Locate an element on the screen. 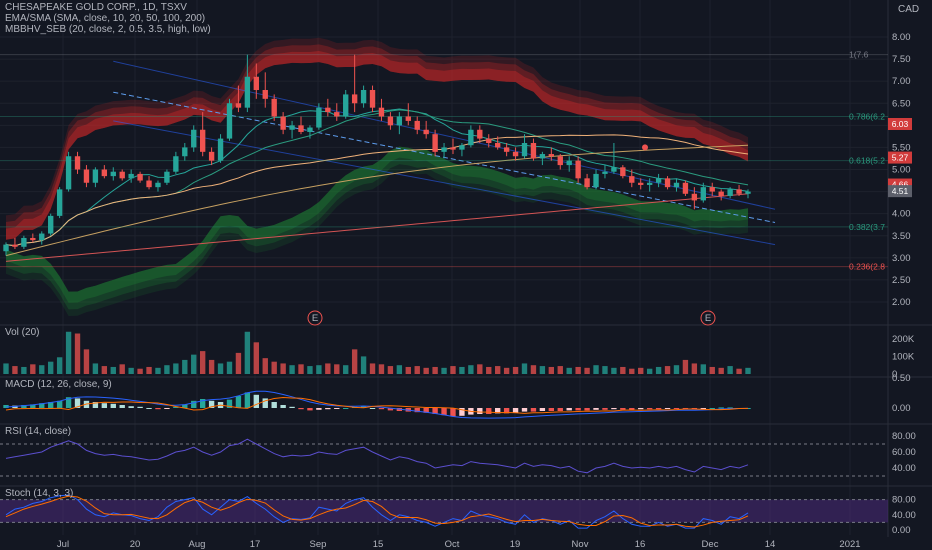 This screenshot has width=932, height=550. time-axis: Jul 20 Aug 17 Sep 15 Oct 19 Nov 16 Dec 14 2021 is located at coordinates (459, 544).